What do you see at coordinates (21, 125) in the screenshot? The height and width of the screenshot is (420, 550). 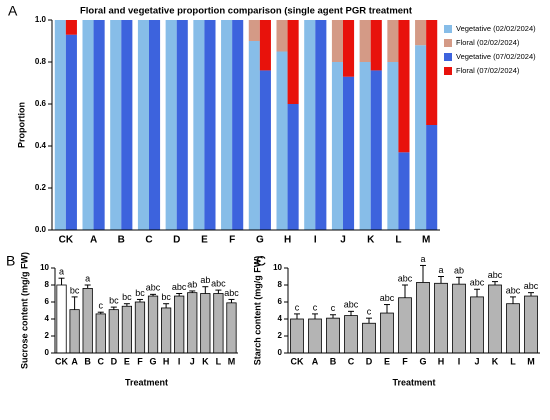 I see `y-axis-label: Proportion` at bounding box center [21, 125].